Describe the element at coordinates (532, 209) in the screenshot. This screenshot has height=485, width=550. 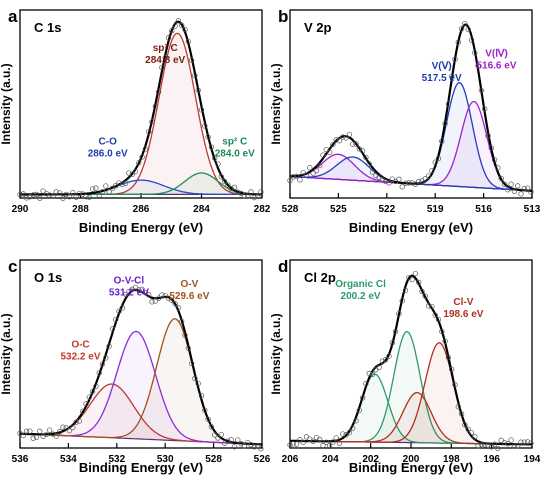
I see `x-tick-label: 513` at that location.